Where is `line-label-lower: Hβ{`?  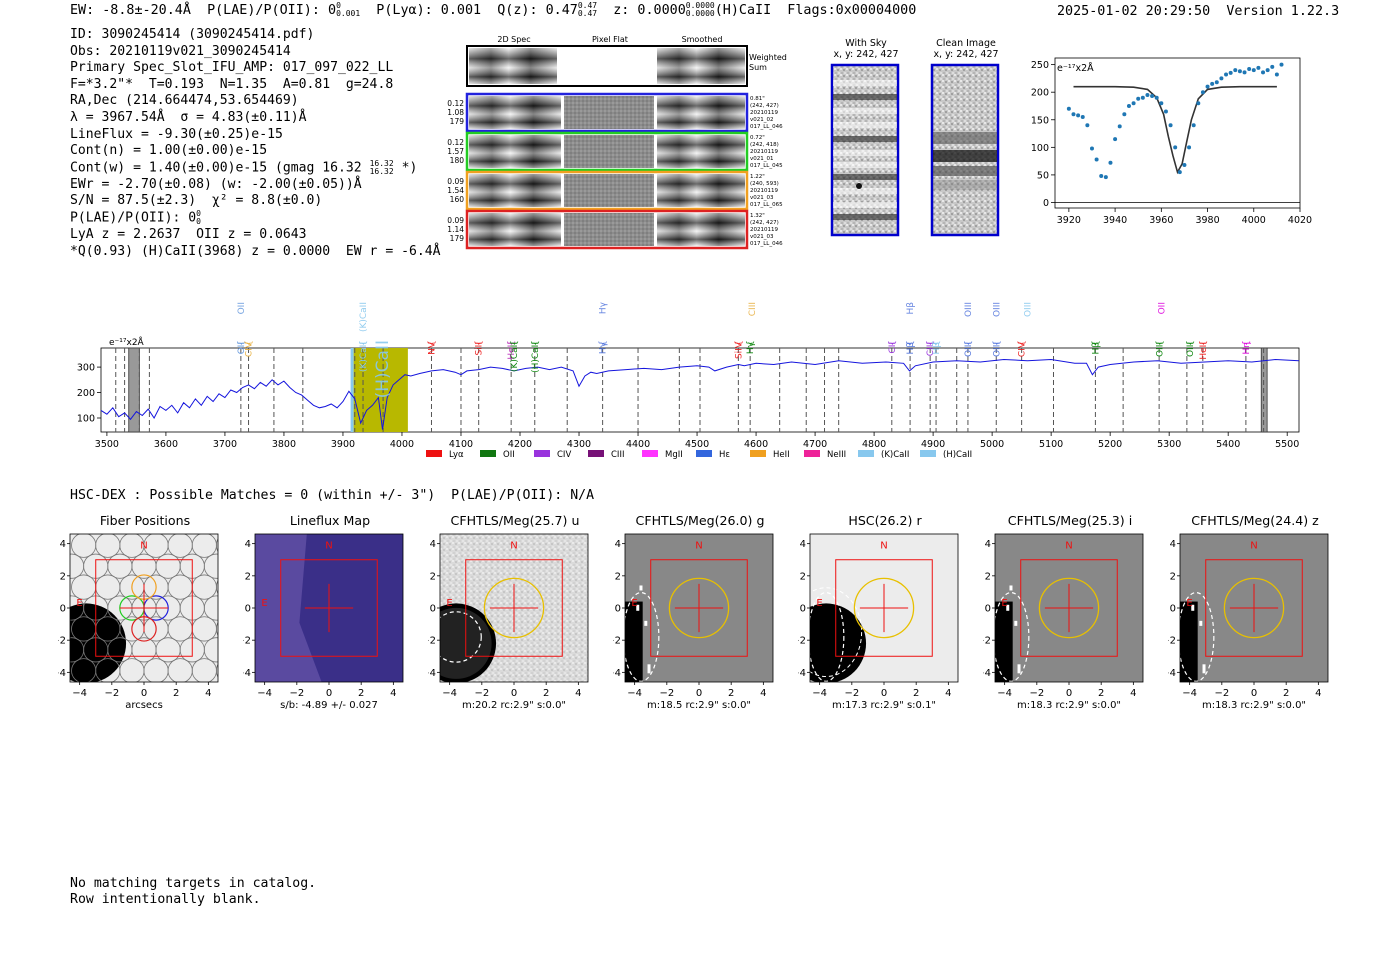 line-label-lower: Hβ{ is located at coordinates (937, 347).